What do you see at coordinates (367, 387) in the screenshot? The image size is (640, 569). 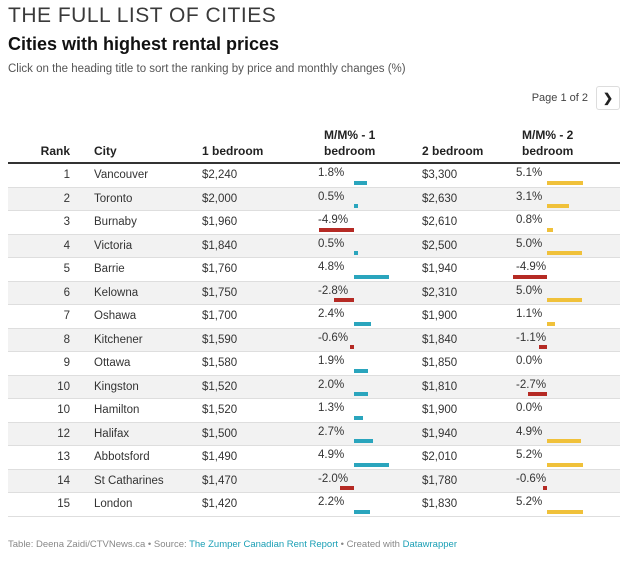 I see `mm-1-bedroom-cell: 2.0%` at bounding box center [367, 387].